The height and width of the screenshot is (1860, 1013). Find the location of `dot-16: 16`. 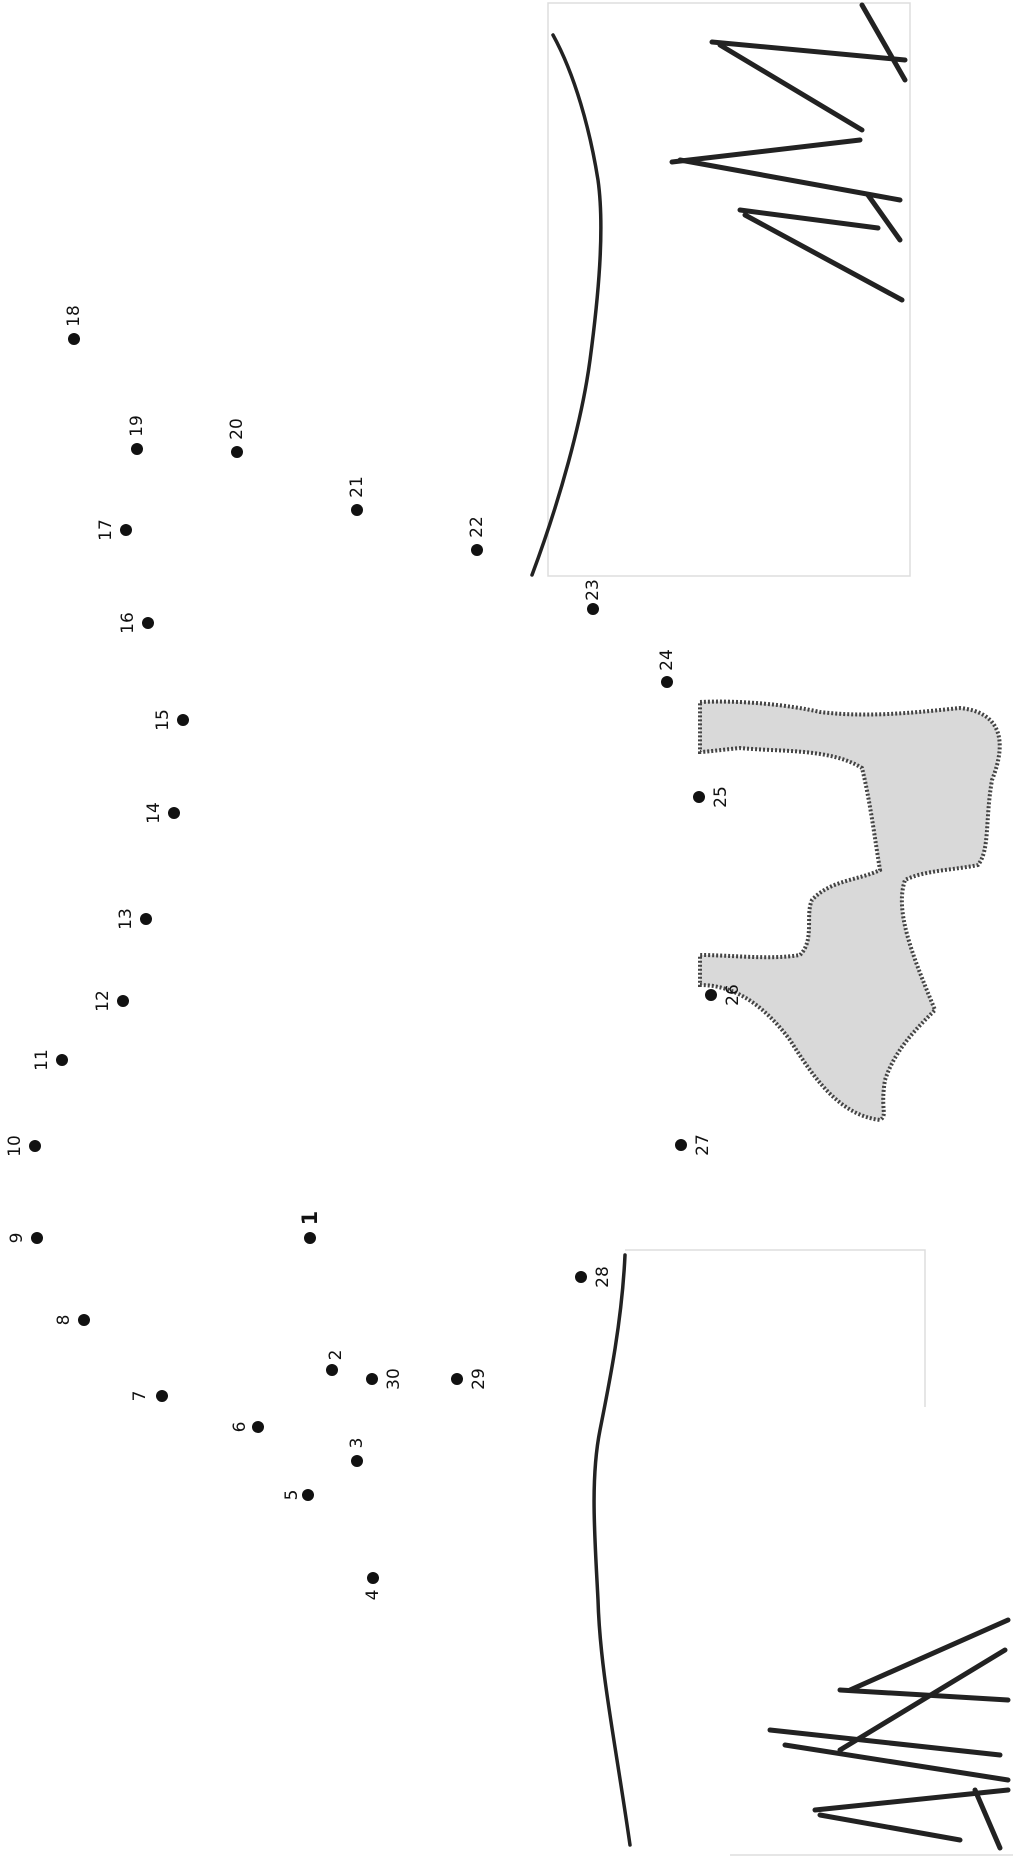

dot-16: 16 is located at coordinates (136, 623).